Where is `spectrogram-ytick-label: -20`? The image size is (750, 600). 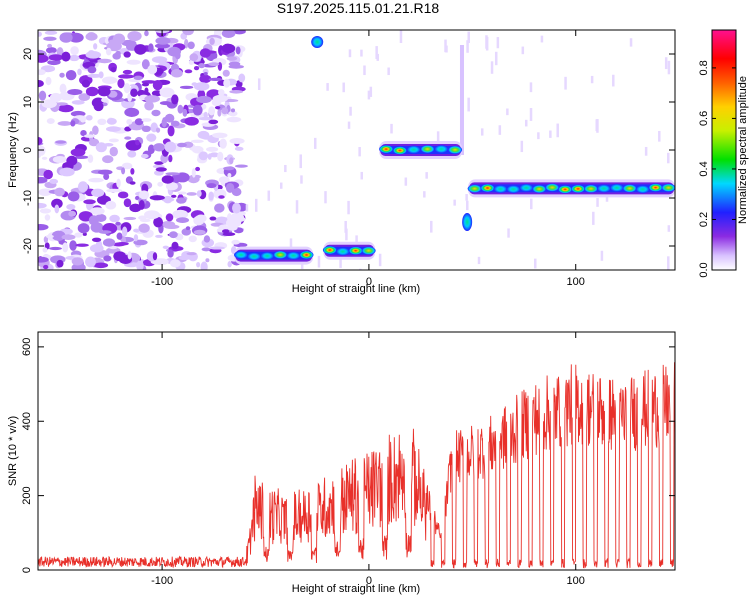
spectrogram-ytick-label: -20 is located at coordinates (28, 246).